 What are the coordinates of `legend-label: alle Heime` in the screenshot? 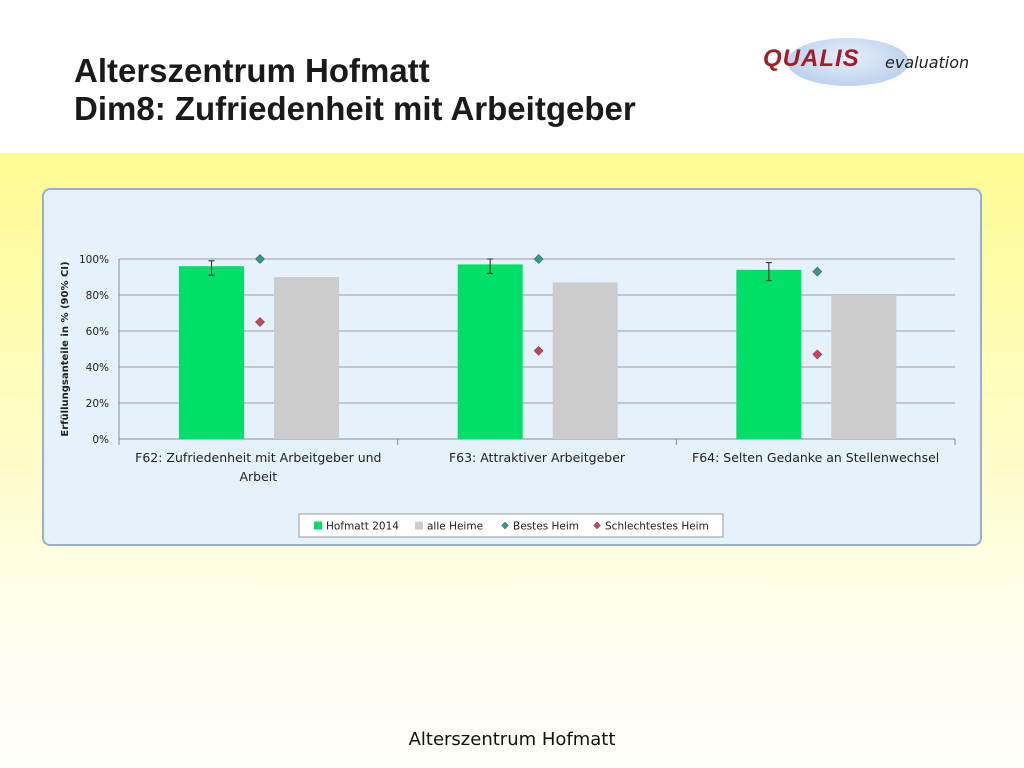 It's located at (455, 527).